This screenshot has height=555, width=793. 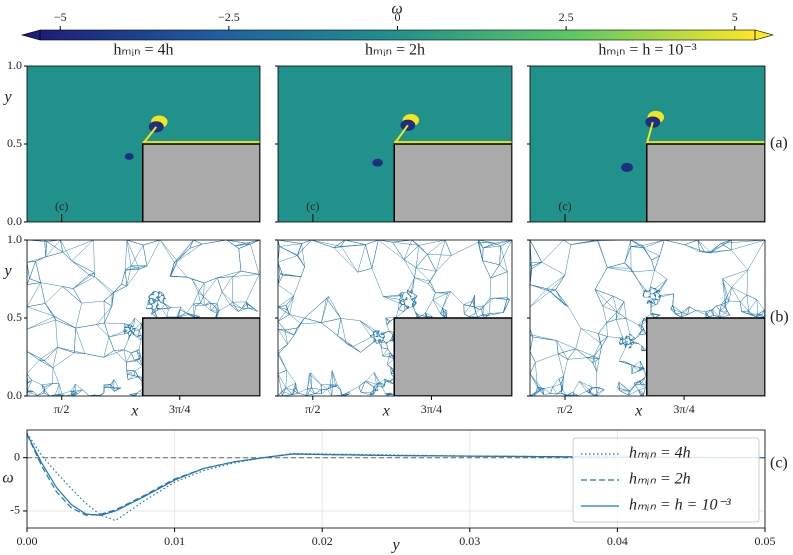 What do you see at coordinates (144, 50) in the screenshot?
I see `panel-title: hₘᵢₙ = 4h` at bounding box center [144, 50].